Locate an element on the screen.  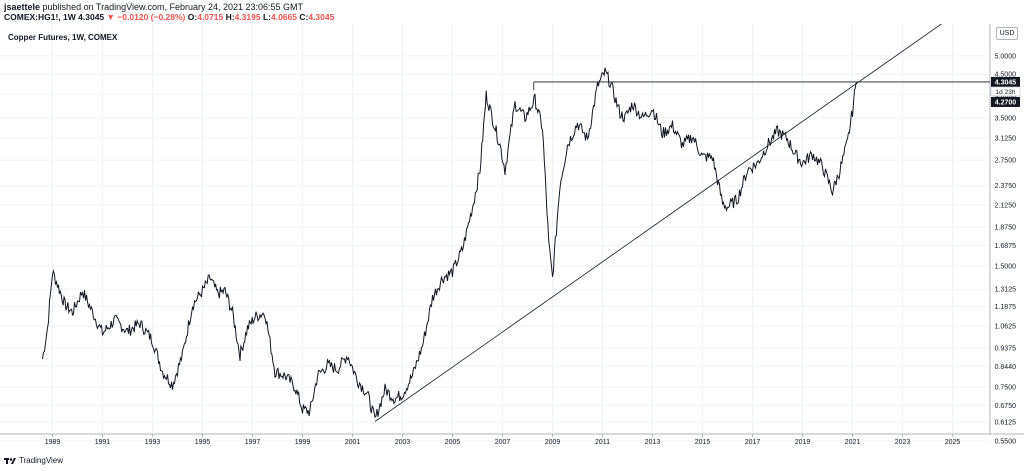
y-tick-label: 2.1250 is located at coordinates (1006, 206).